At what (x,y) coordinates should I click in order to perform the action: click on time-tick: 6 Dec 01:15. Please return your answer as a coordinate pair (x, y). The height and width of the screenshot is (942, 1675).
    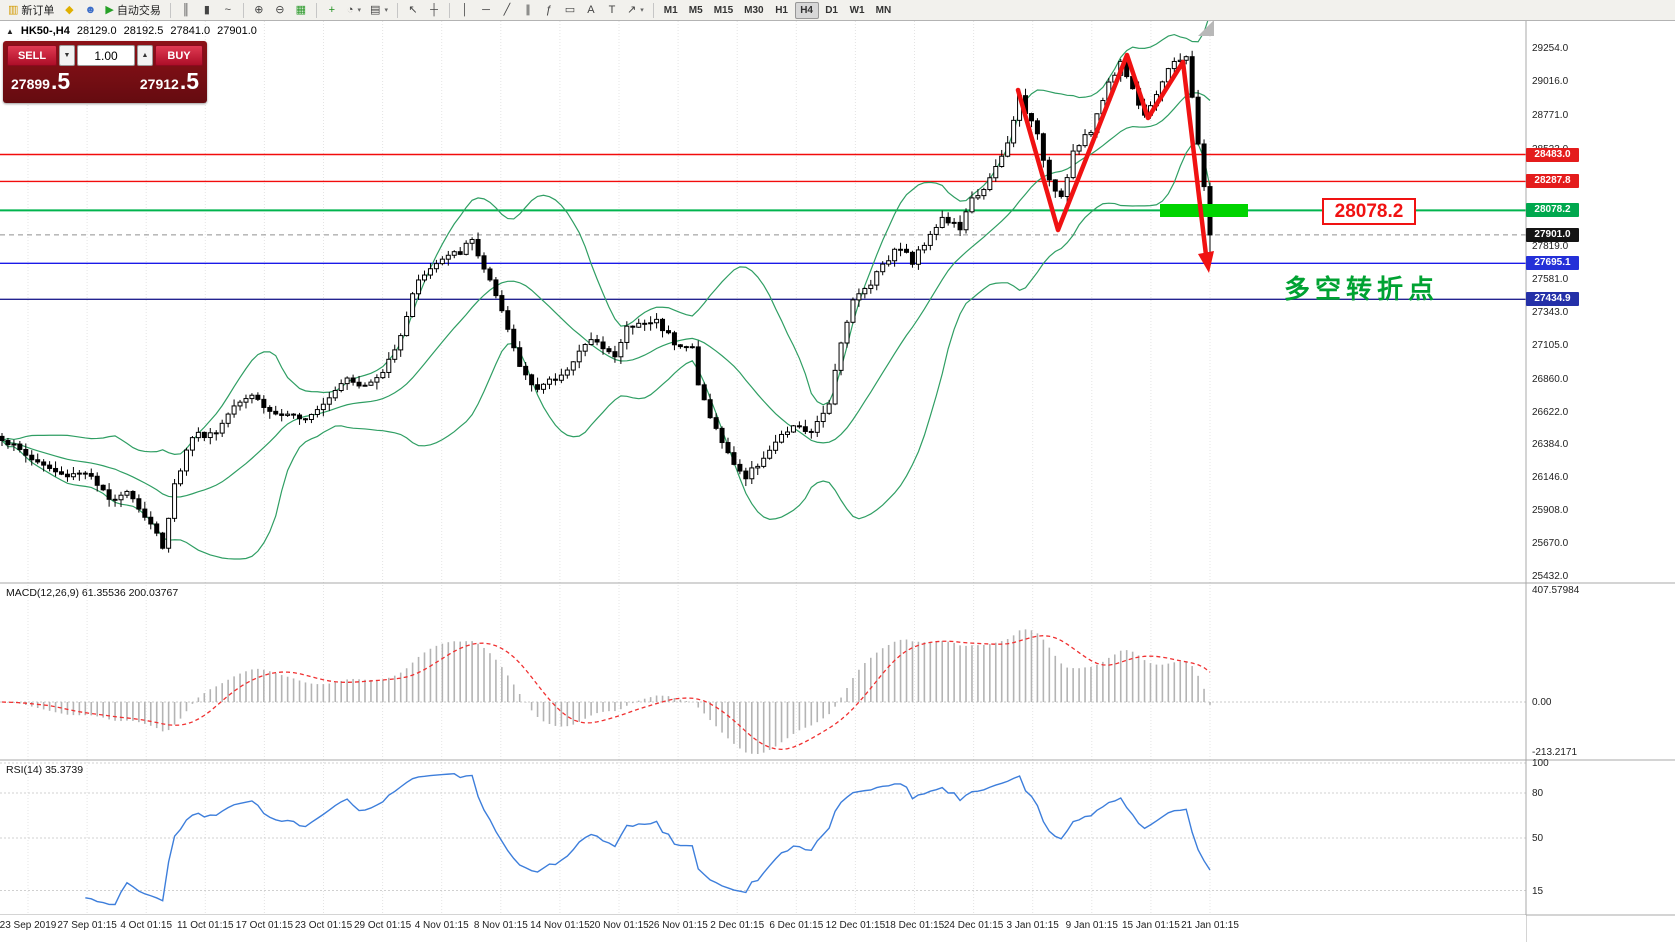
    Looking at the image, I should click on (796, 925).